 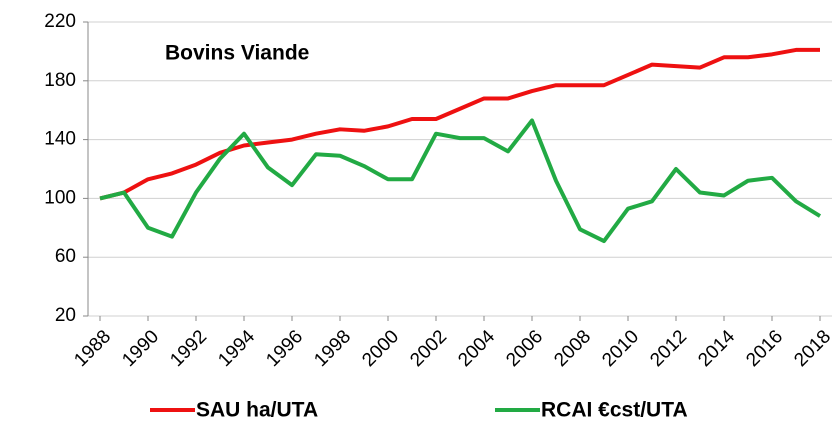 What do you see at coordinates (812, 348) in the screenshot?
I see `x-tick-label: 2018` at bounding box center [812, 348].